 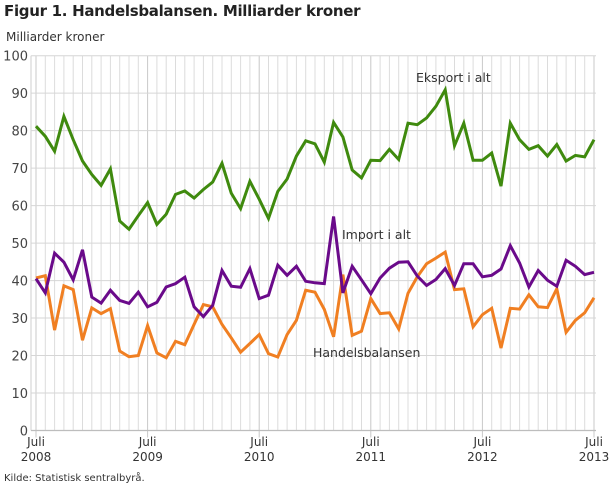 What do you see at coordinates (19, 282) in the screenshot?
I see `y-tick-label: 40` at bounding box center [19, 282].